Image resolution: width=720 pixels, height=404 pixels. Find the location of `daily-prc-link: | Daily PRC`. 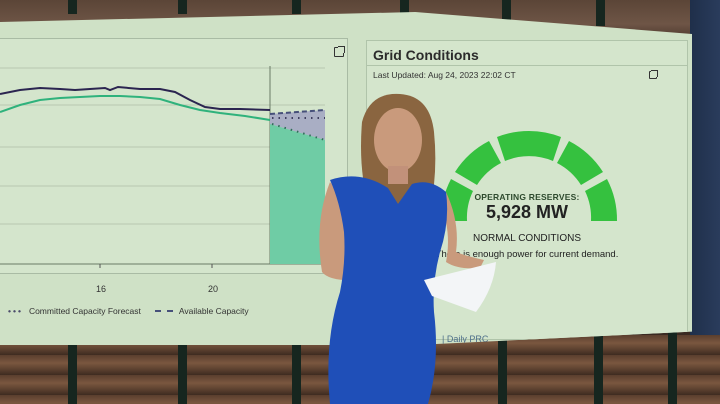

daily-prc-link: | Daily PRC is located at coordinates (465, 339).